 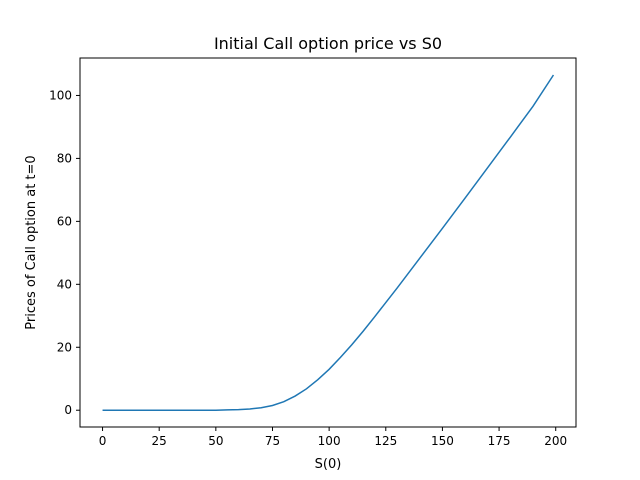 I want to click on y-tick-label: 100, so click(x=60, y=95).